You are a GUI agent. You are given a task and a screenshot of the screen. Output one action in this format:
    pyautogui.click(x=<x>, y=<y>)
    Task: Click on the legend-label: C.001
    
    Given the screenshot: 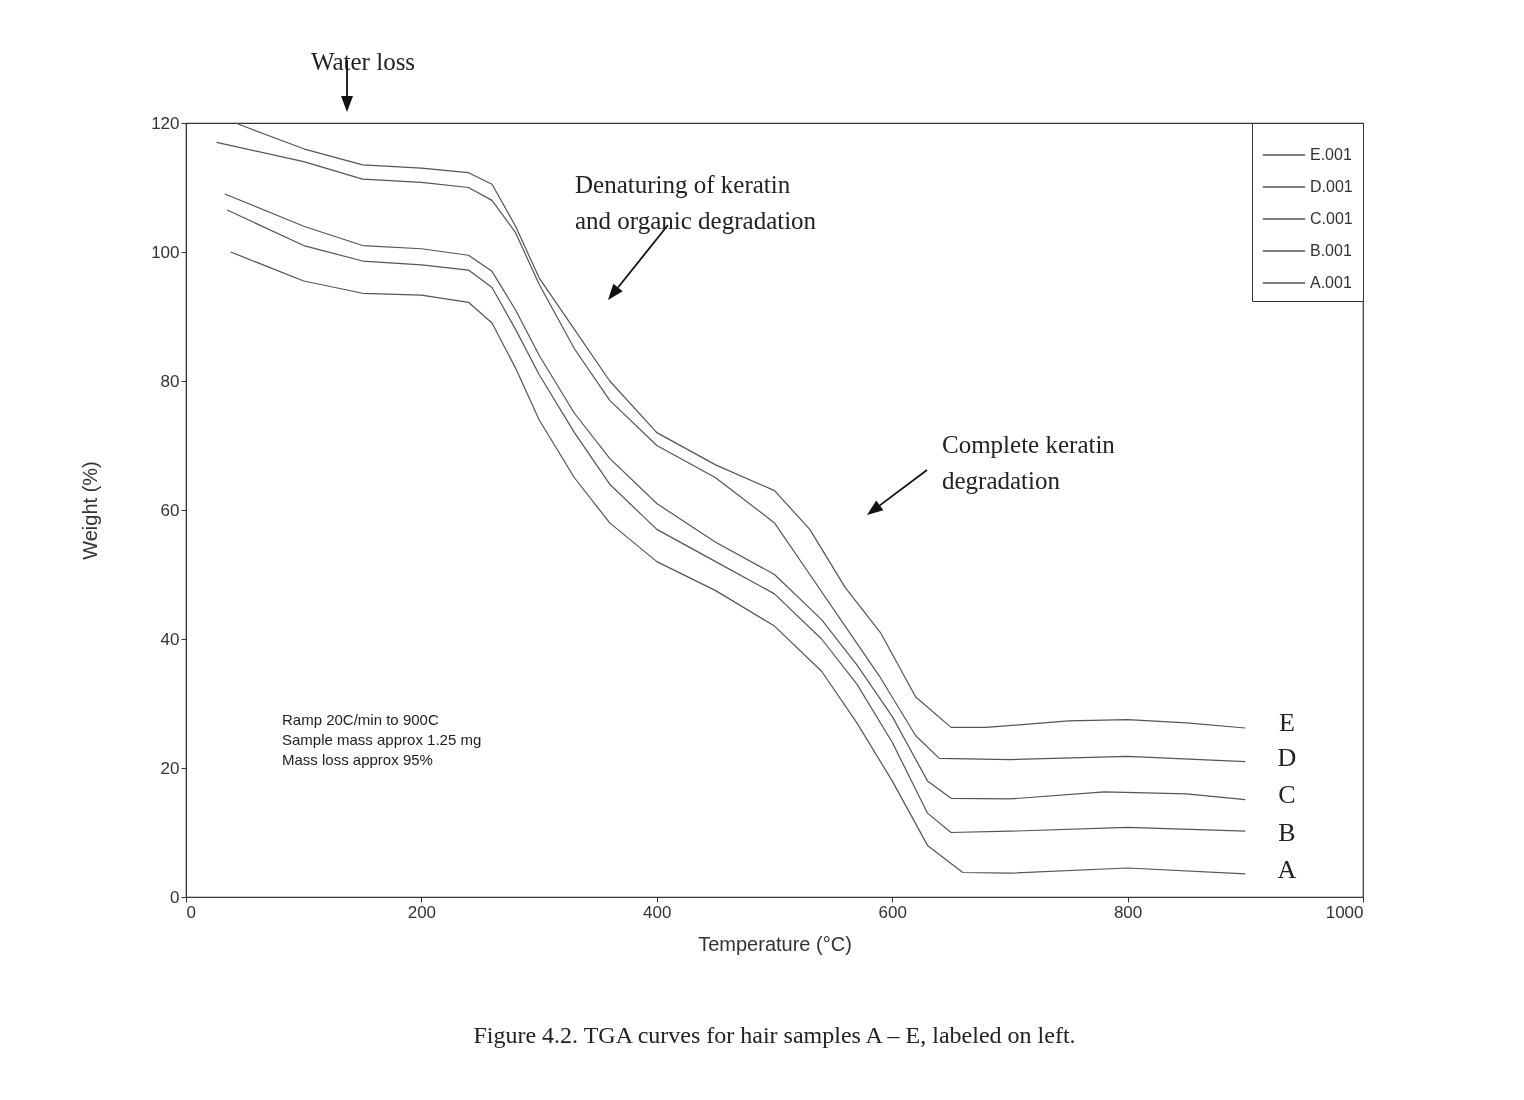 What is the action you would take?
    pyautogui.click(x=1331, y=218)
    